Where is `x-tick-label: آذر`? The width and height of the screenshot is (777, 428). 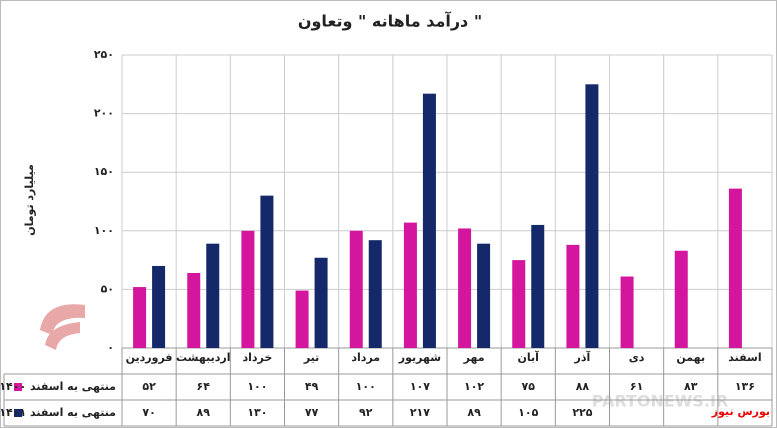 x-tick-label: آذر is located at coordinates (582, 357).